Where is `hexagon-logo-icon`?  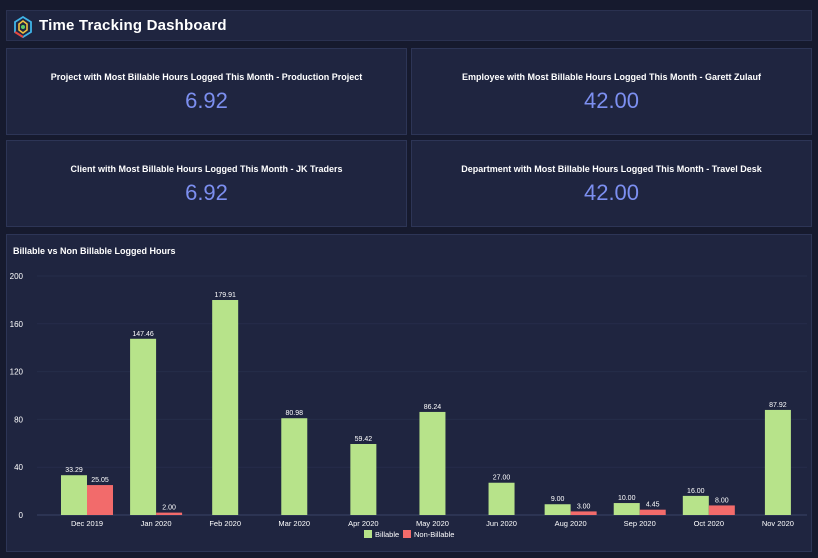 hexagon-logo-icon is located at coordinates (23, 27).